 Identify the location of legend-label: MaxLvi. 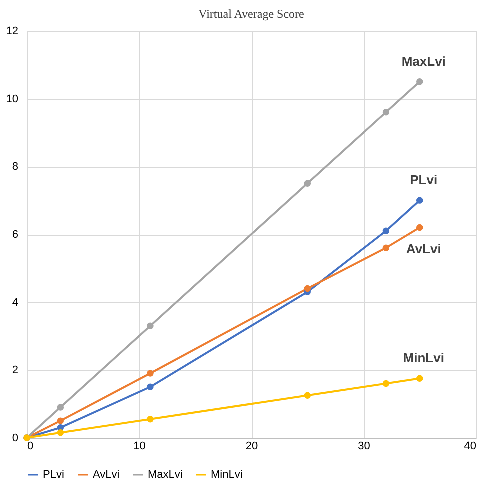
(165, 475).